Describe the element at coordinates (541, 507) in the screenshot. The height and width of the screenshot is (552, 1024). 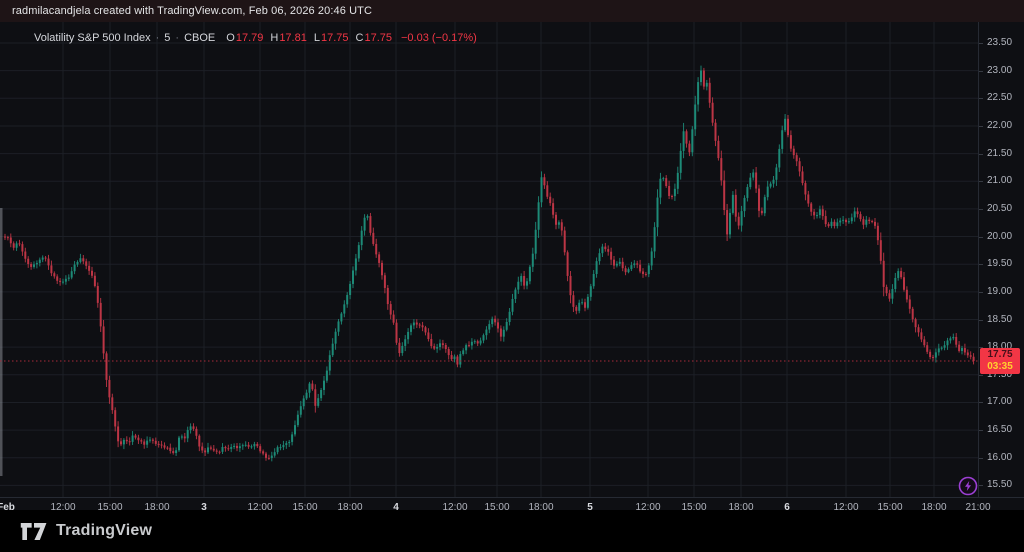
I see `time-tick-label: 18:00` at that location.